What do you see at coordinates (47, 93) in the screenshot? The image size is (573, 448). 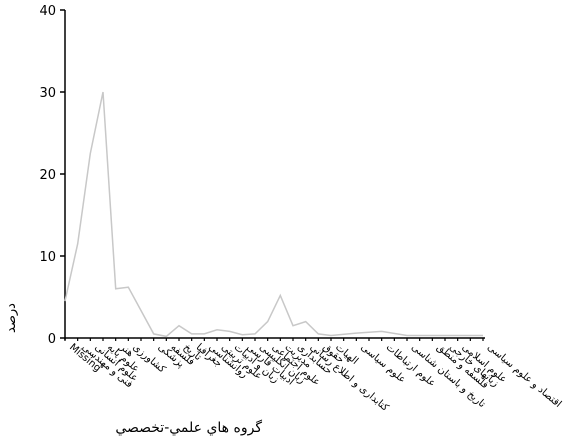 I see `y-tick-label: 30` at bounding box center [47, 93].